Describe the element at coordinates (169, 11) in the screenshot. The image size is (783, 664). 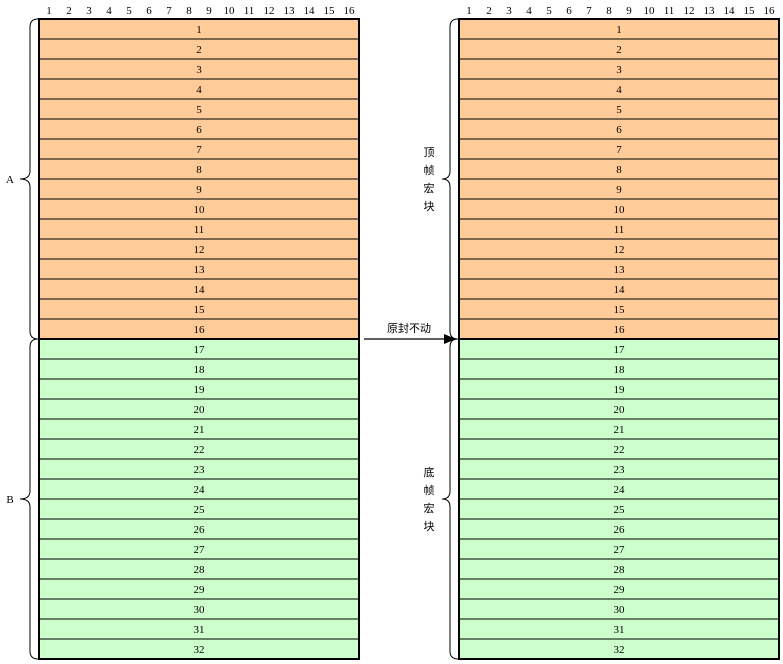
I see `left-column-number: 7` at that location.